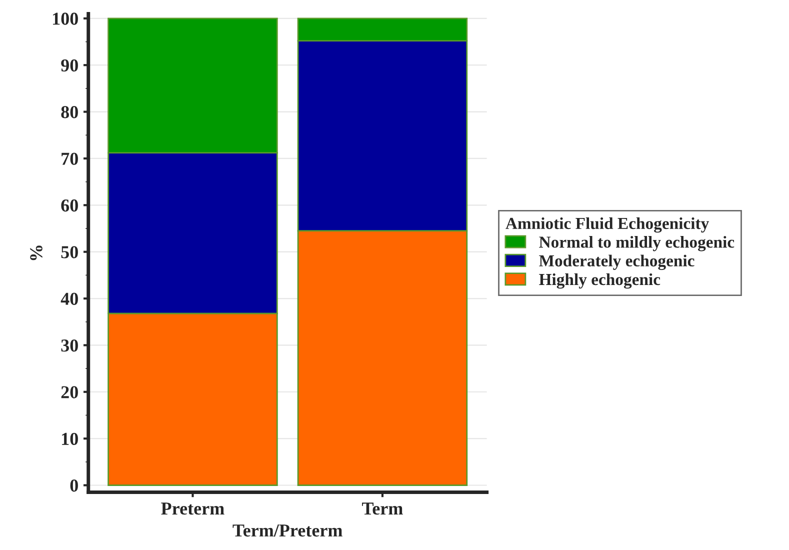 The width and height of the screenshot is (789, 550). Describe the element at coordinates (74, 486) in the screenshot. I see `y-tick-label: 0` at that location.